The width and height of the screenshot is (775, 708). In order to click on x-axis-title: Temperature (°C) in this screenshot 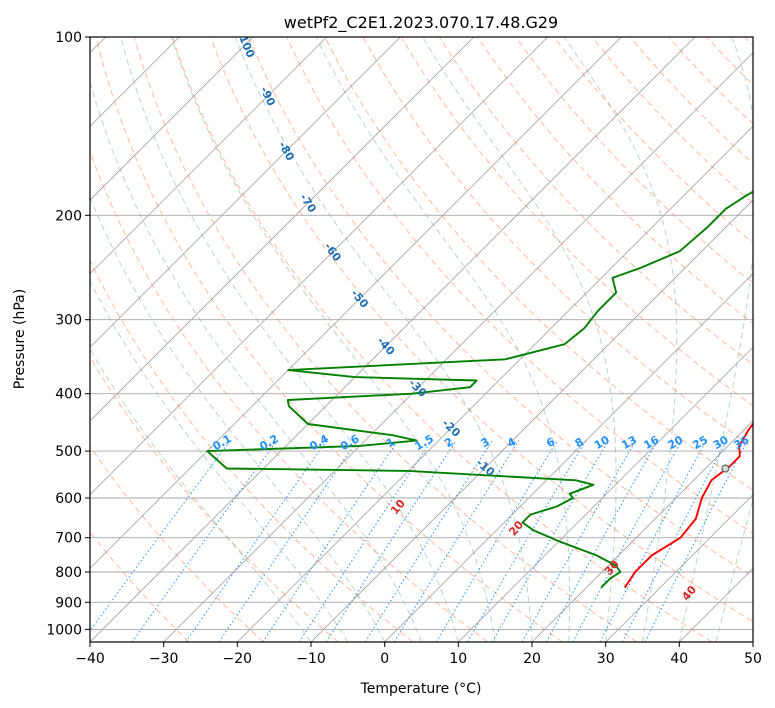, I will do `click(421, 689)`.